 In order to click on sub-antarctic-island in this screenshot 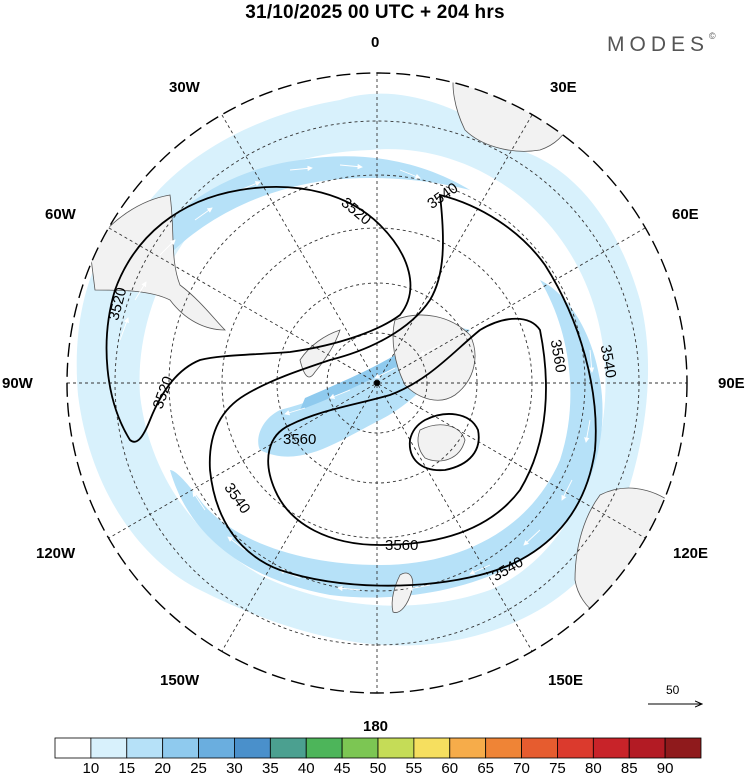, I will do `click(441, 443)`.